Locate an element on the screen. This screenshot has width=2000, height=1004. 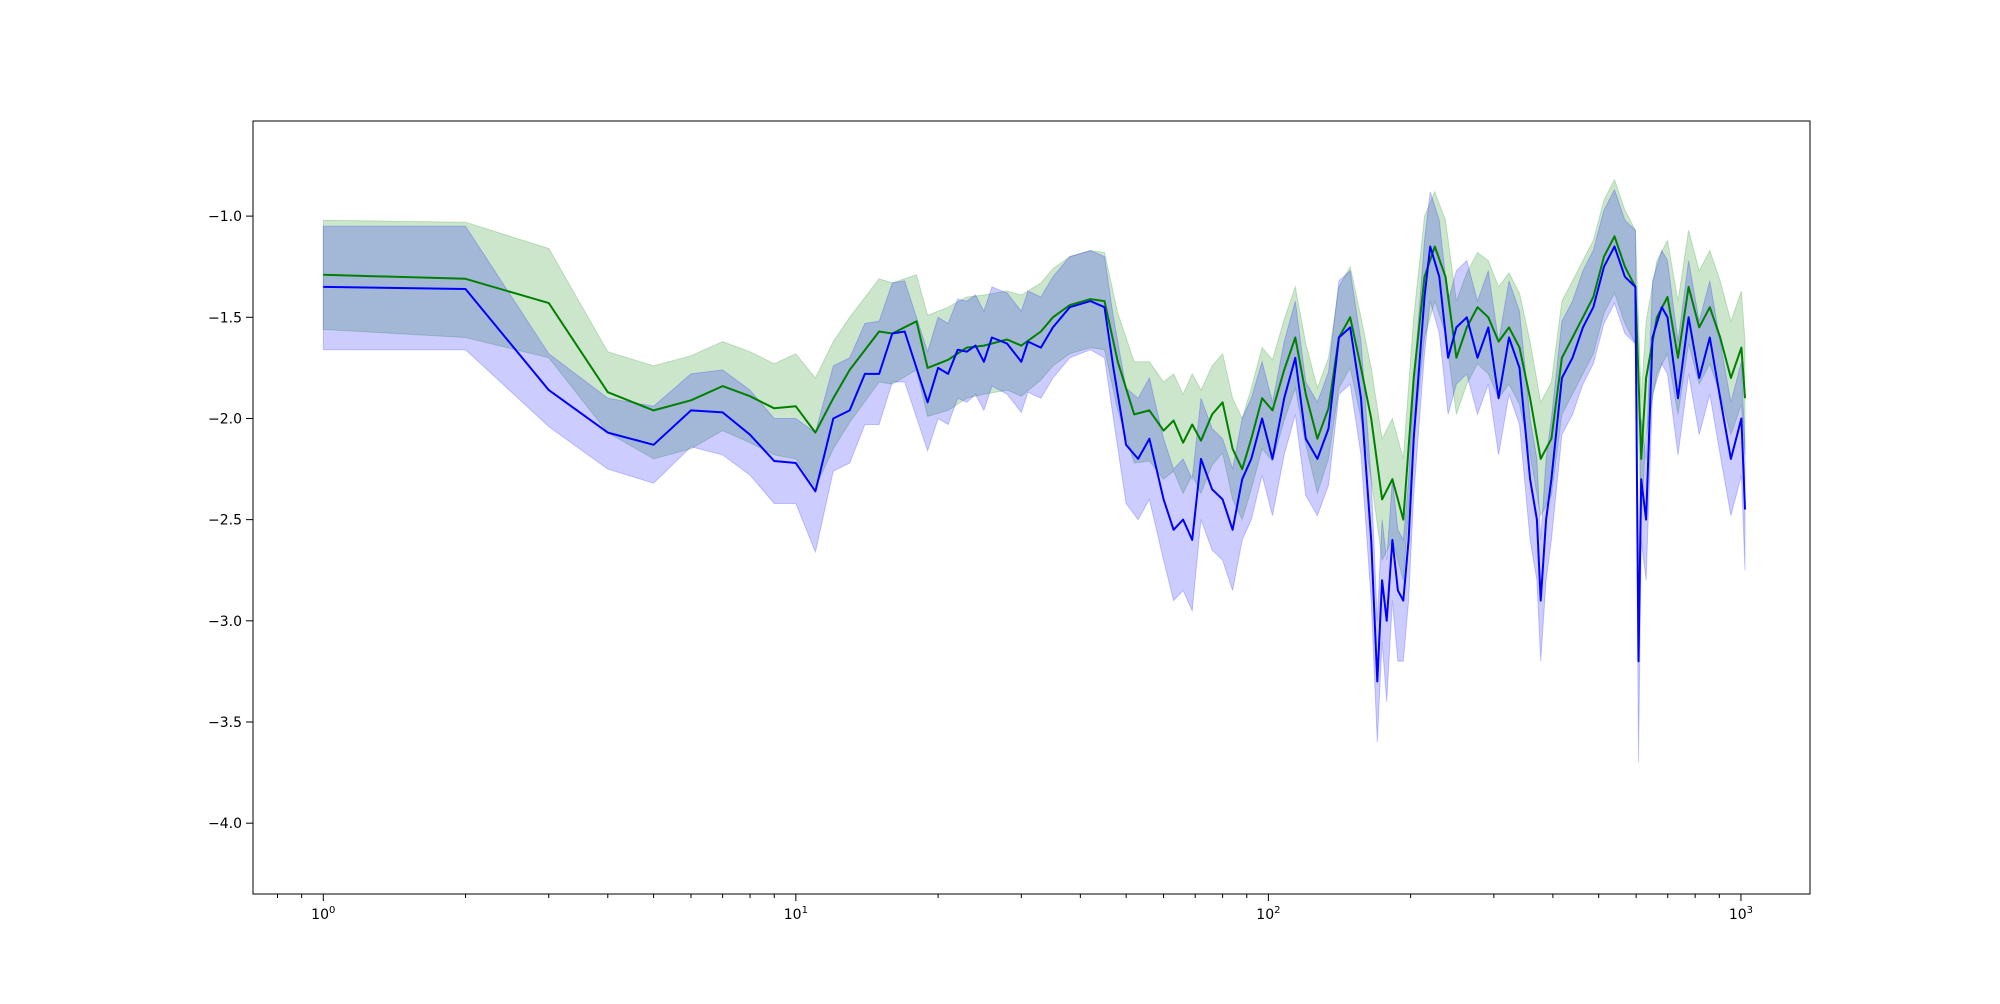
y-tick-label: −1.5 is located at coordinates (225, 318).